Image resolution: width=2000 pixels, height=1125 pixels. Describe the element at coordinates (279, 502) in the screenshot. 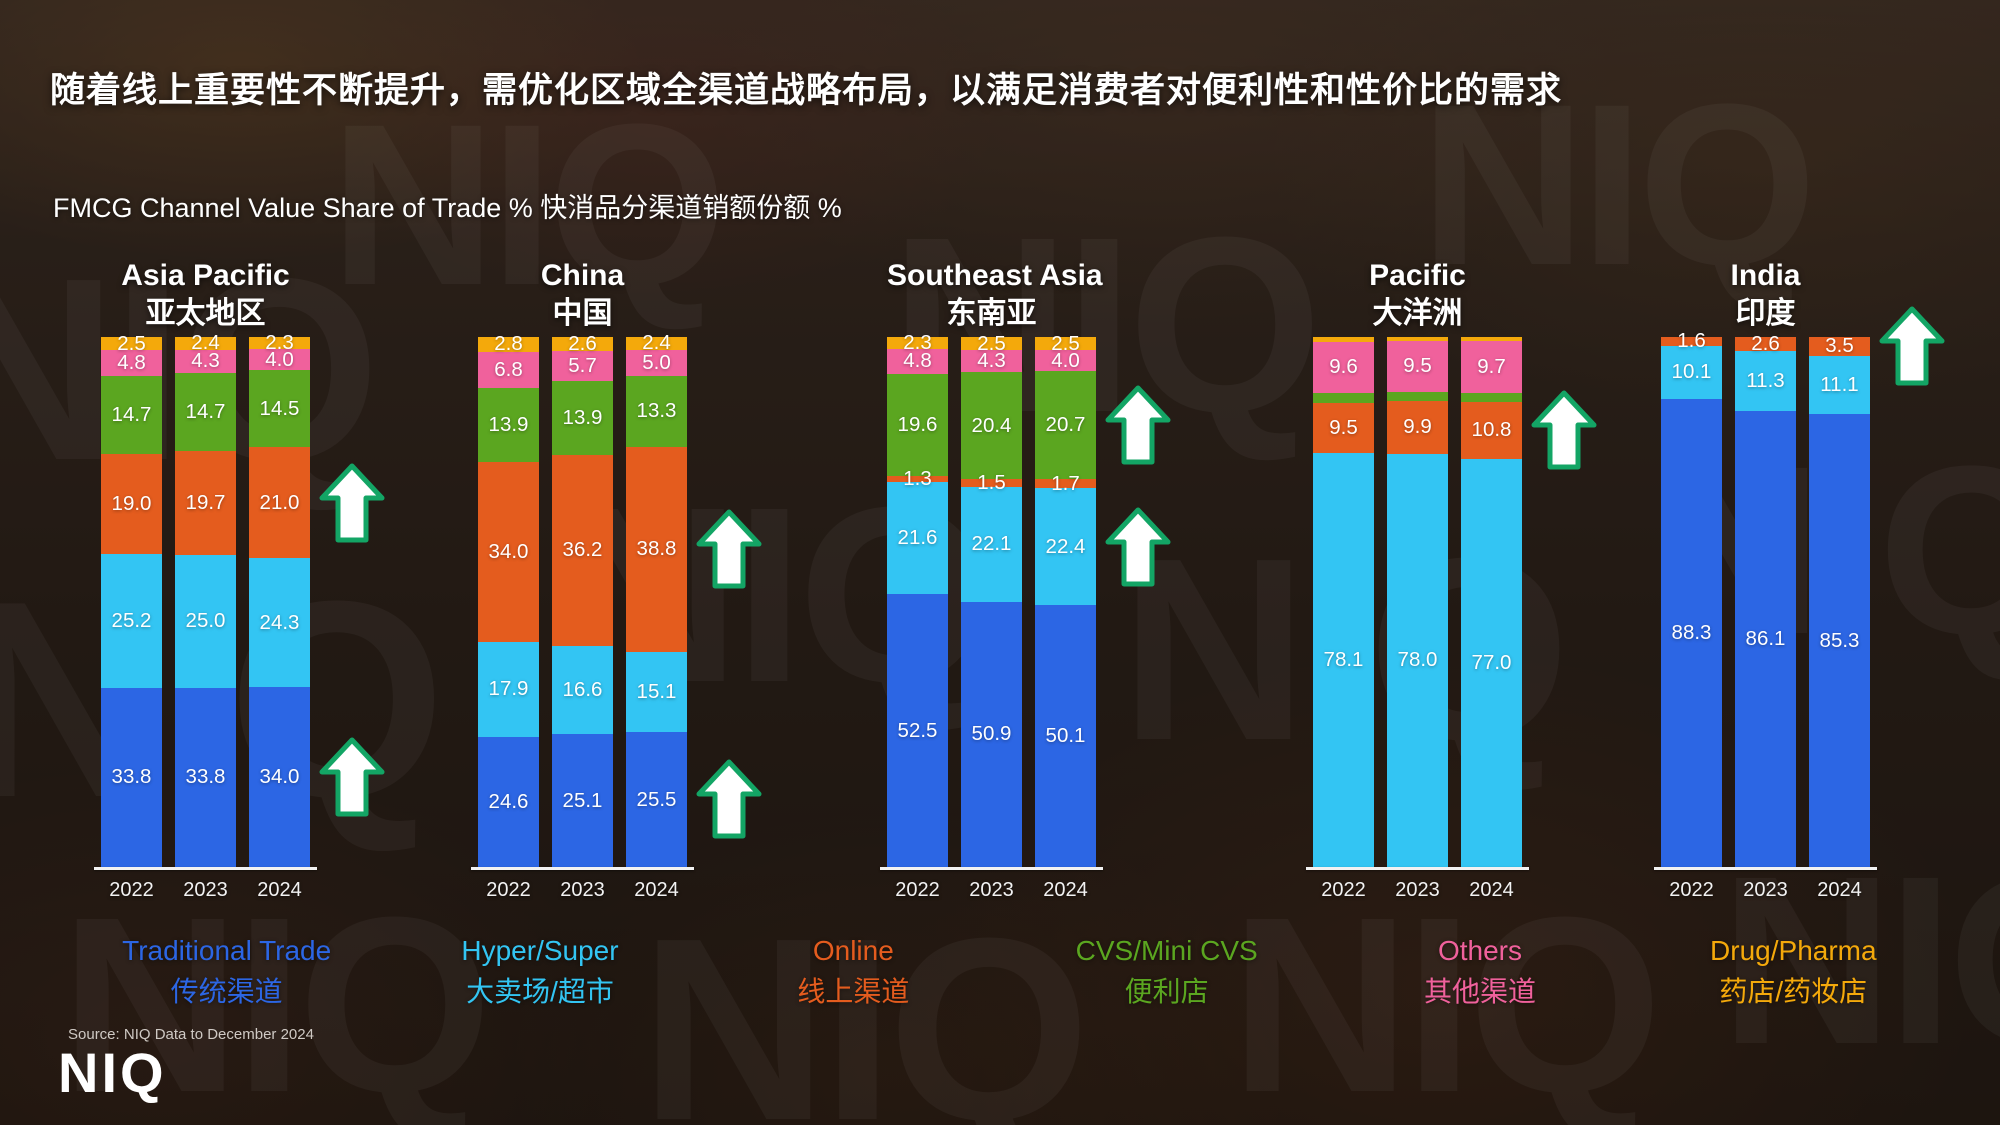

I see `segment-value-label: 21.0` at that location.